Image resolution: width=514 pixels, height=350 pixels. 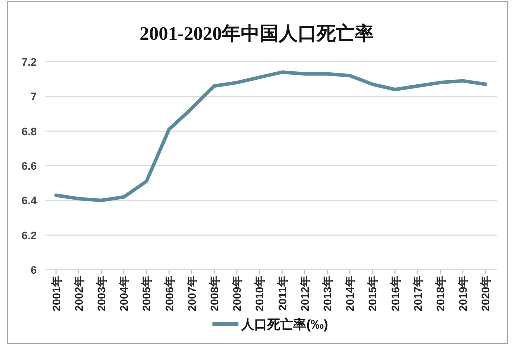 I want to click on y-tick-label: 7.2, so click(x=29, y=63).